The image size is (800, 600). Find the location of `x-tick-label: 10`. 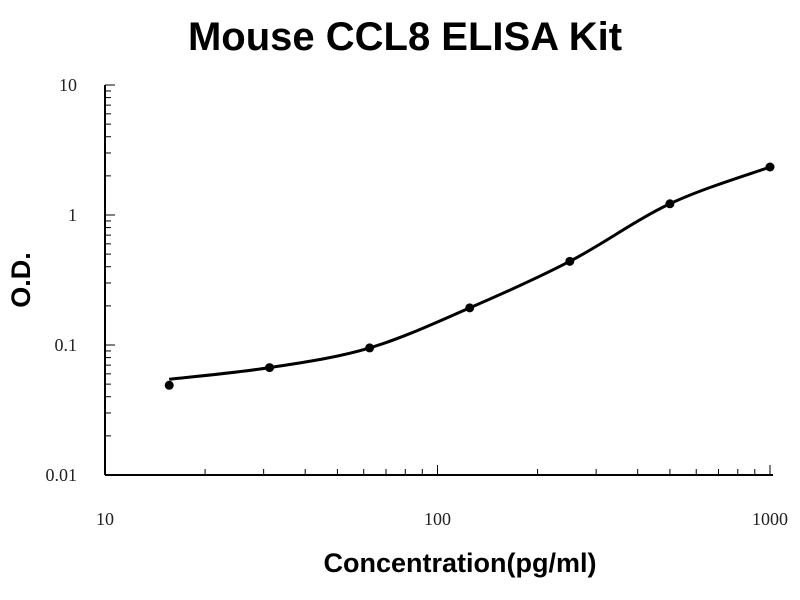

x-tick-label: 10 is located at coordinates (105, 519).